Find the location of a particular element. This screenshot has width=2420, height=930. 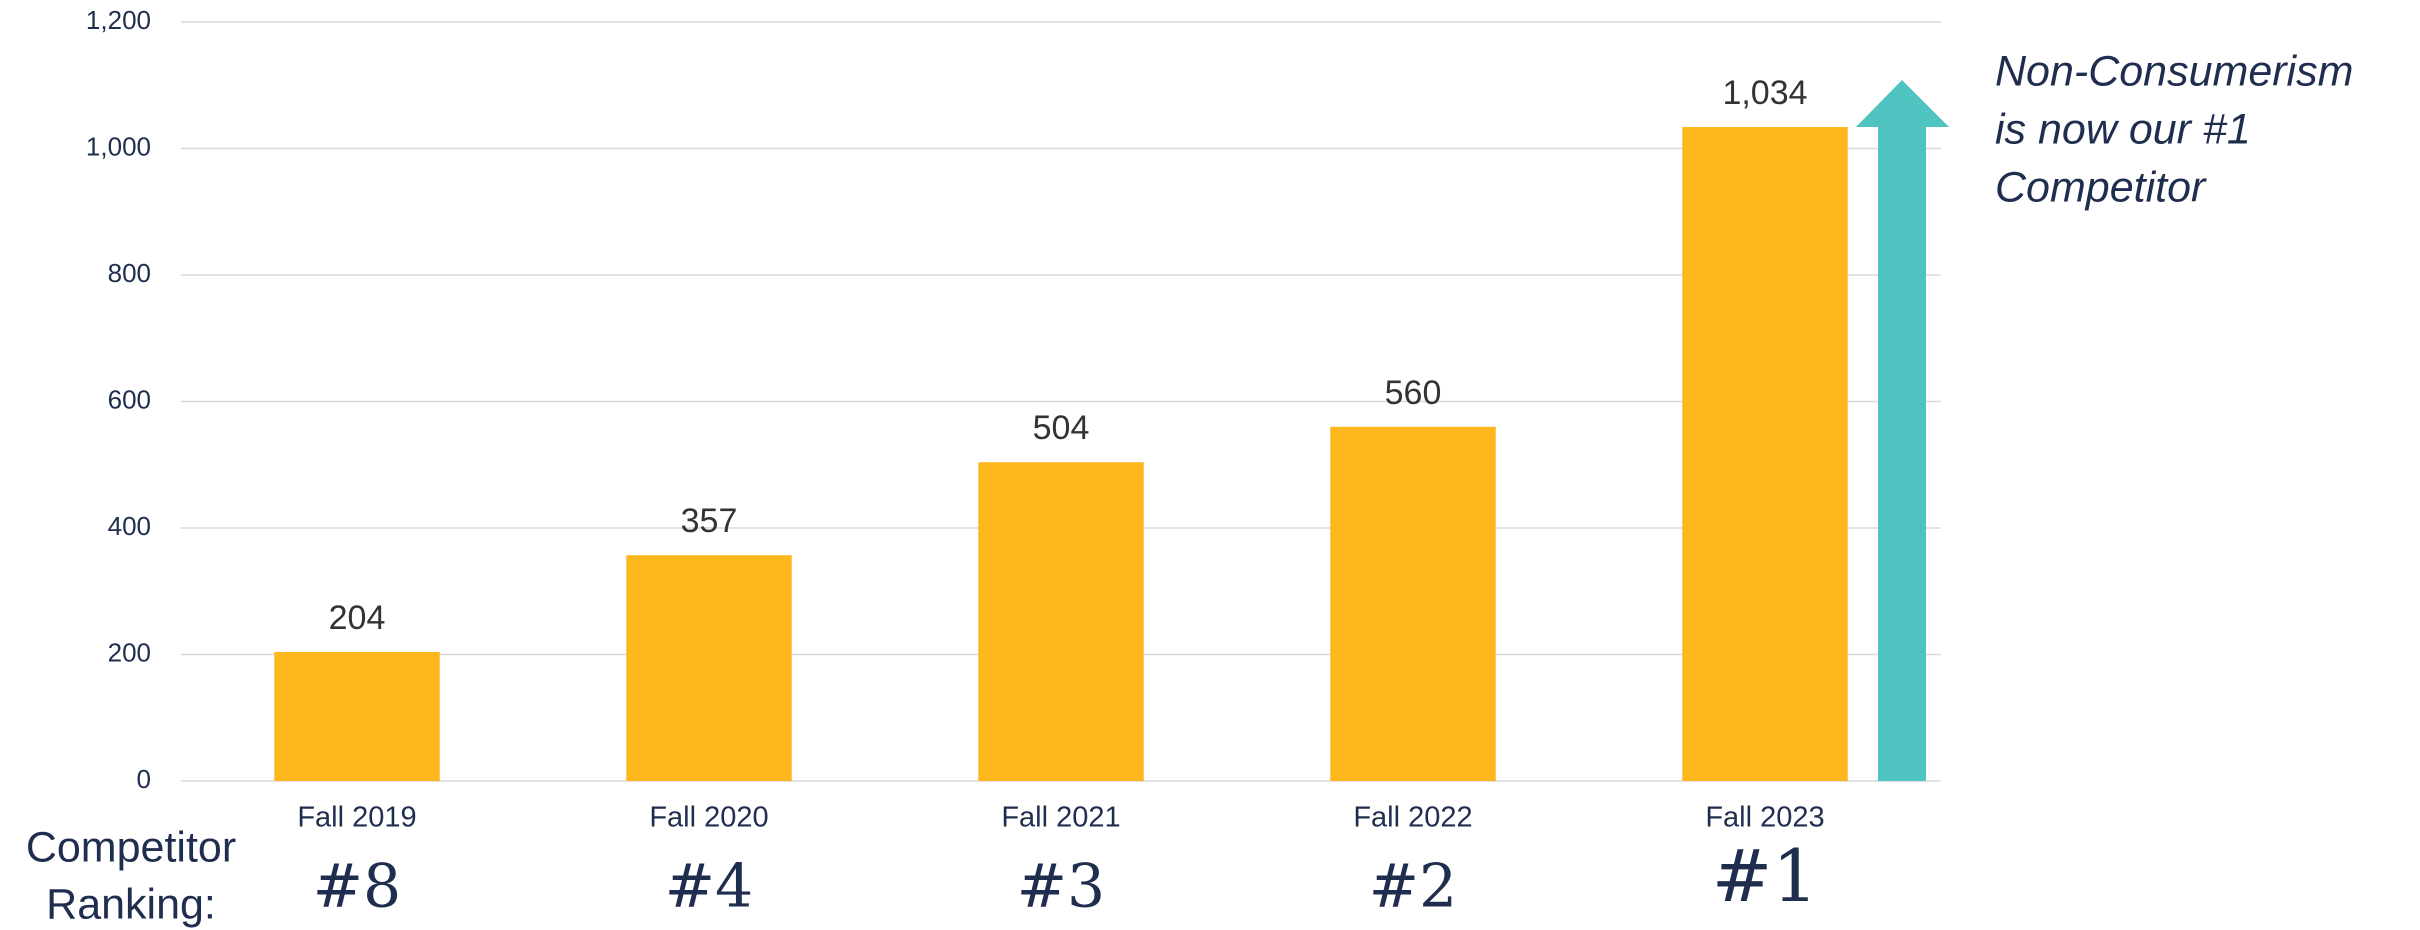

ranking: #3 is located at coordinates (1061, 887).